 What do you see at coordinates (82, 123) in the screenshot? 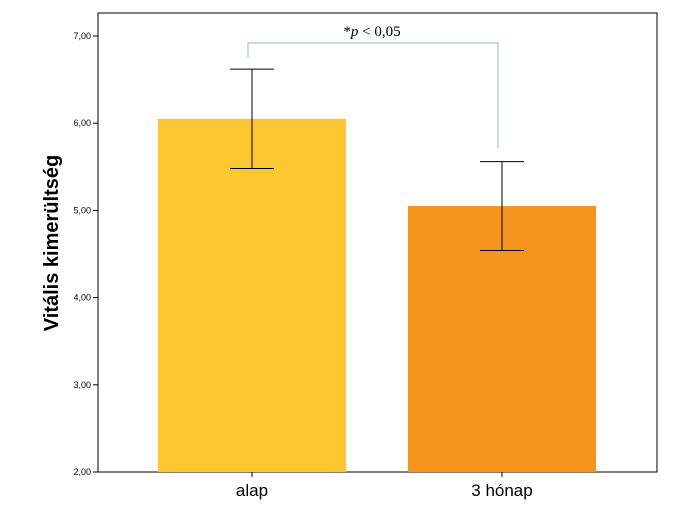
I see `y-tick-label: 6,00` at bounding box center [82, 123].